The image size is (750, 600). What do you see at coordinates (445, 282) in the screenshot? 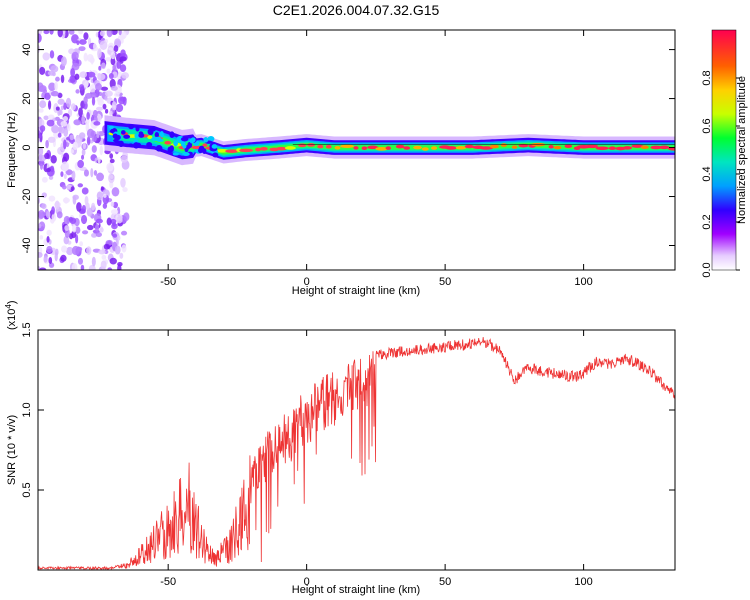
I see `spectrogram-xtick-label: 50` at bounding box center [445, 282].